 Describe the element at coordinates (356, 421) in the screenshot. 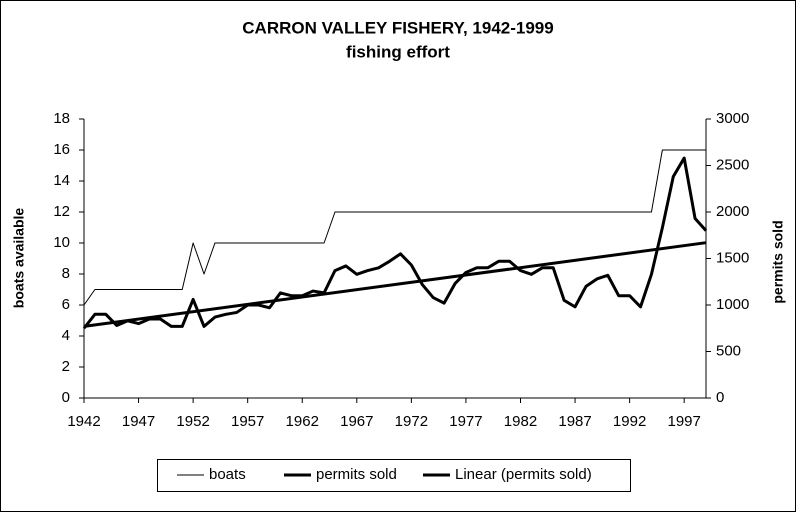

I see `x-tick-label: 1967` at that location.